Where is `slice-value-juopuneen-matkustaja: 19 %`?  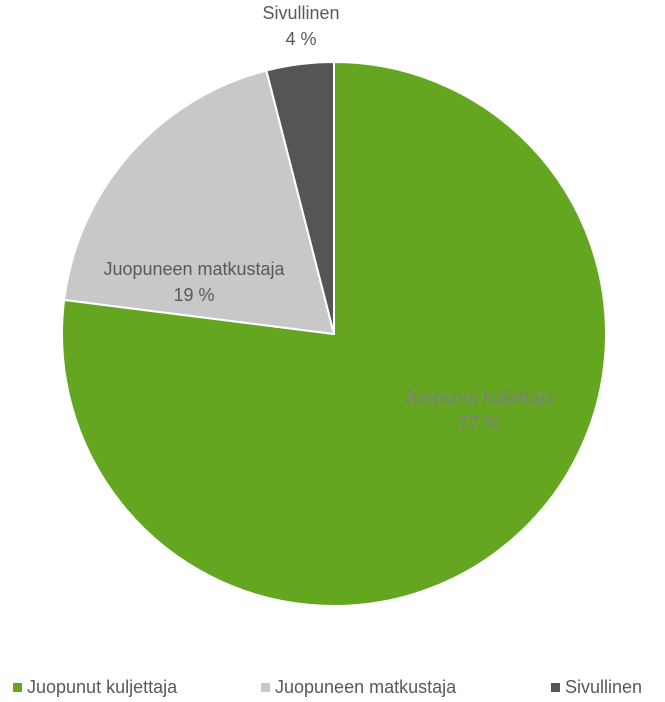
slice-value-juopuneen-matkustaja: 19 % is located at coordinates (193, 295).